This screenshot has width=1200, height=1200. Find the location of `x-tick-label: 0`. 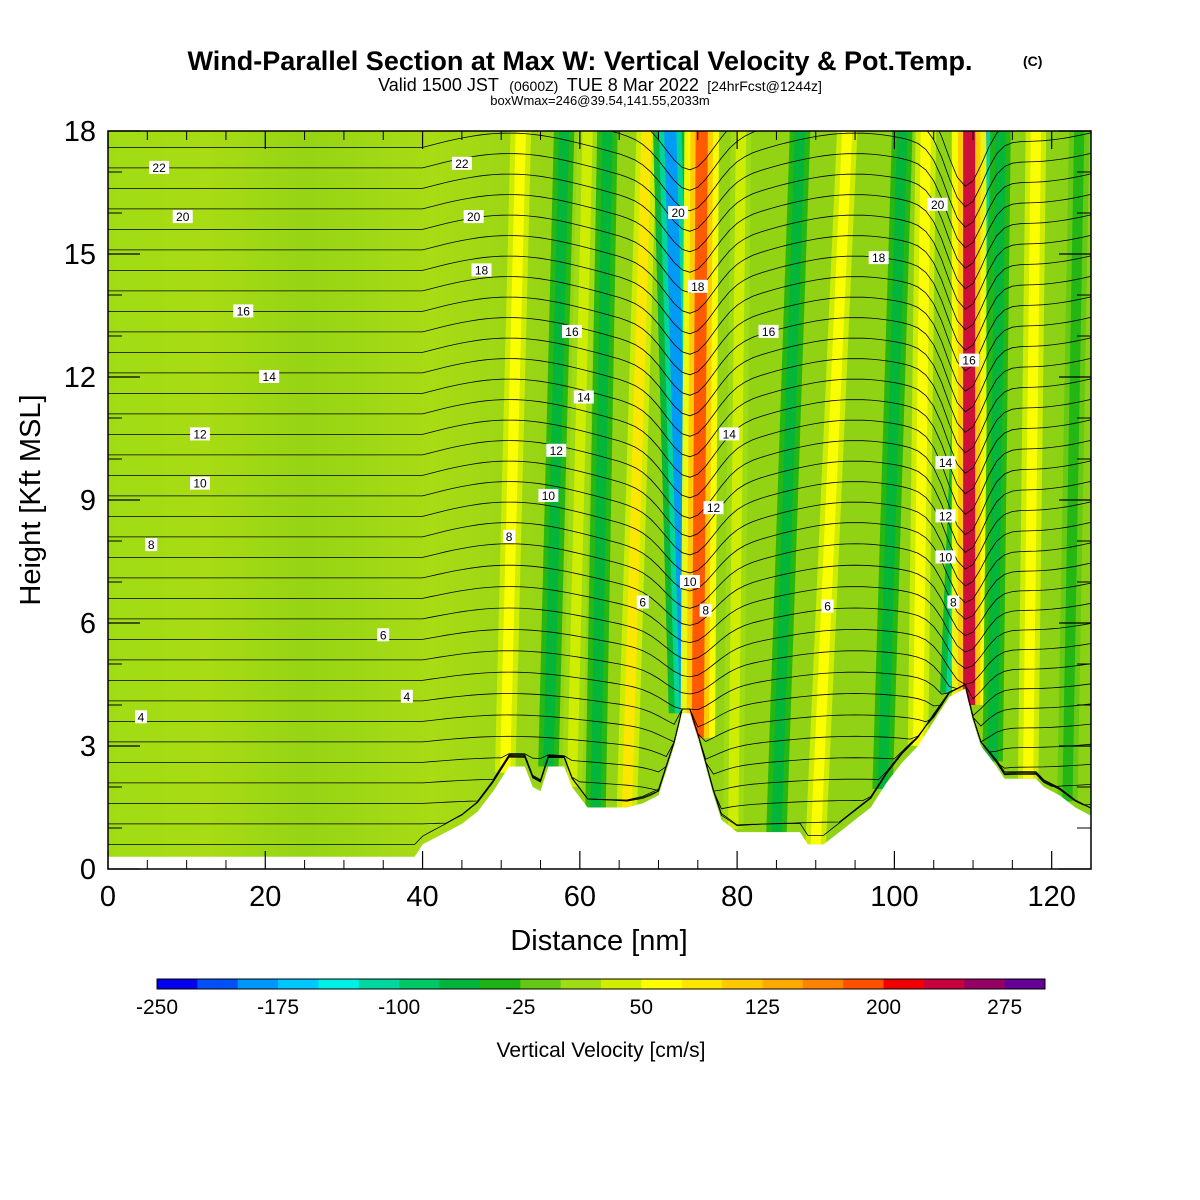

x-tick-label: 0 is located at coordinates (108, 897).